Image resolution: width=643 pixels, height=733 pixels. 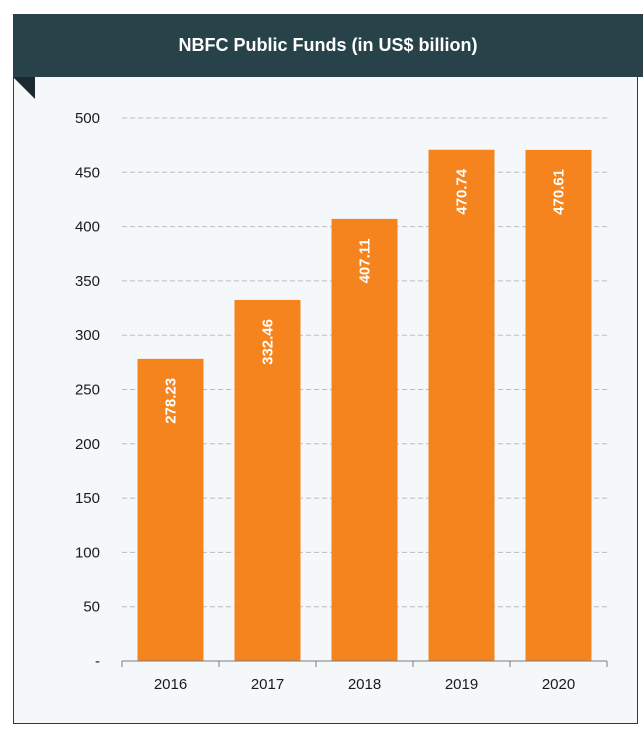 I want to click on bar-2017, so click(x=267, y=480).